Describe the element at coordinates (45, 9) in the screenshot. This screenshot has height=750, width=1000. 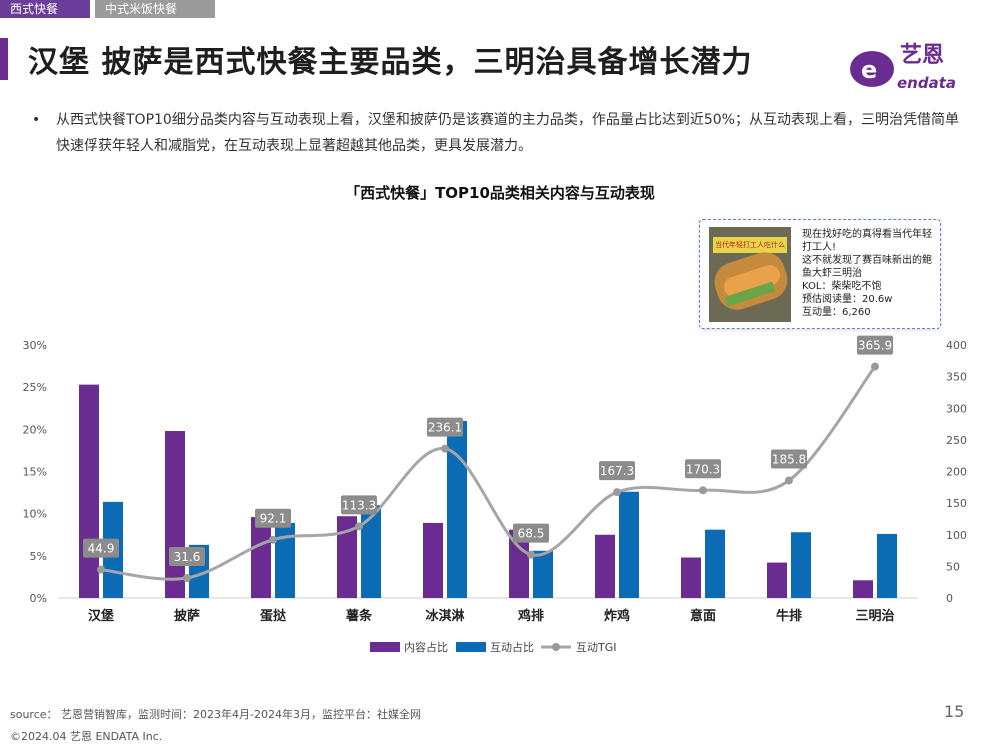
I see `tab-western-fastfood: 西式快餐` at that location.